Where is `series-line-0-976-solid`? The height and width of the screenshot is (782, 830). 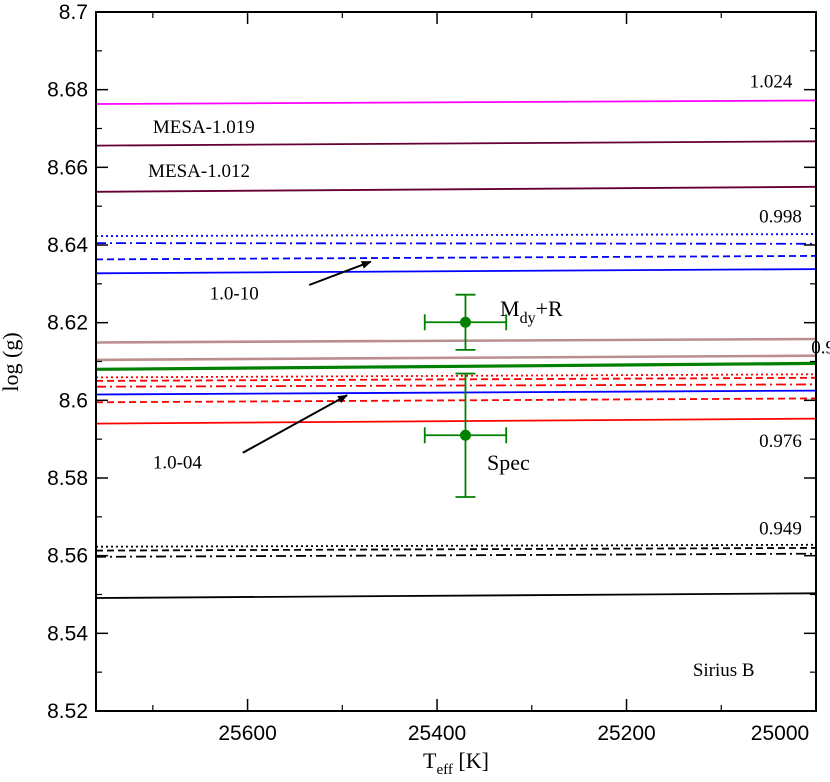 series-line-0-976-solid is located at coordinates (456, 421).